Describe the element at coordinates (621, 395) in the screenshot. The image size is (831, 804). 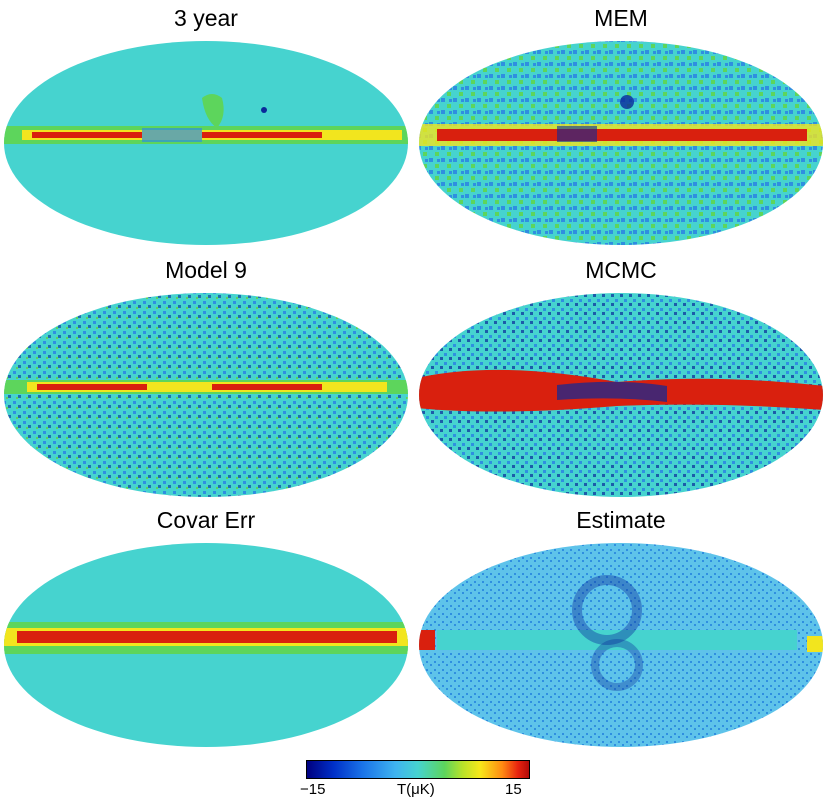
I see `sky-map-mcmc` at that location.